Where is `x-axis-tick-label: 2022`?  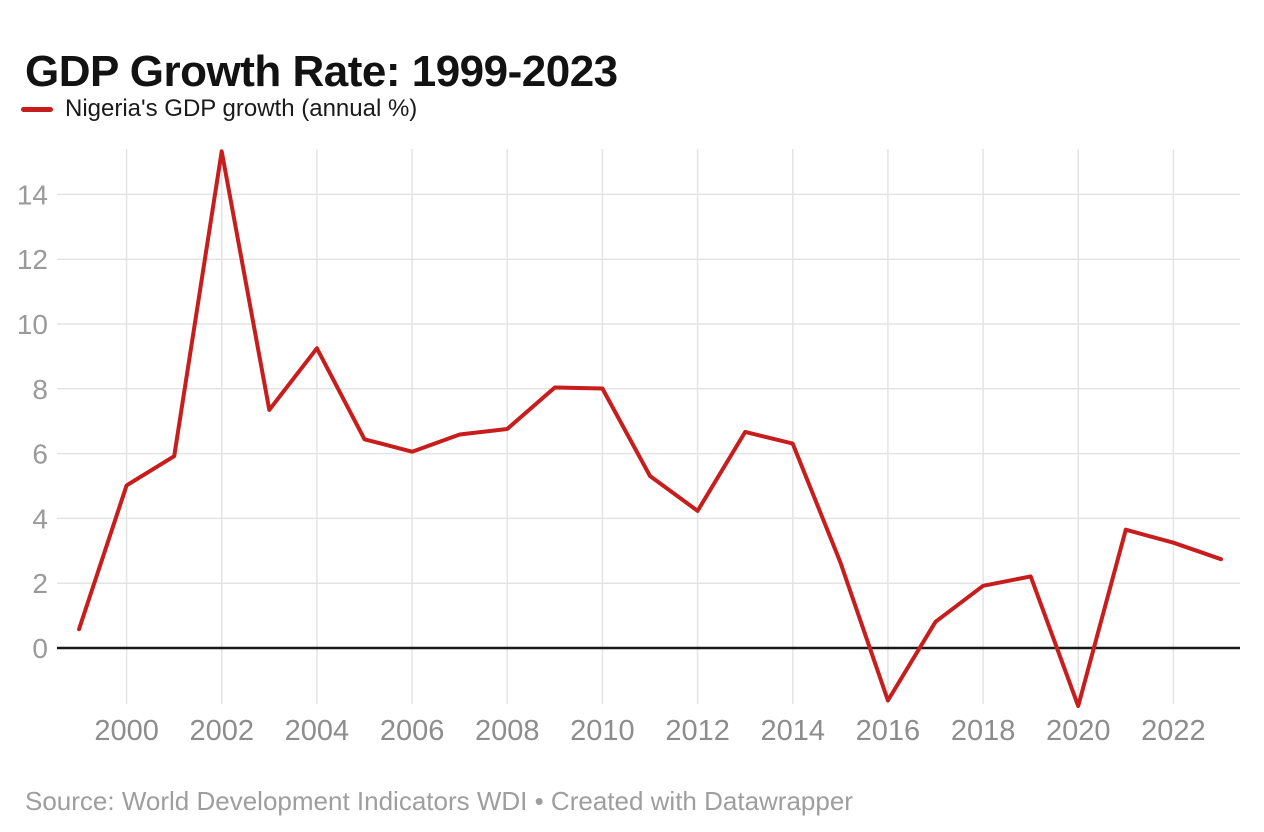
x-axis-tick-label: 2022 is located at coordinates (1173, 731).